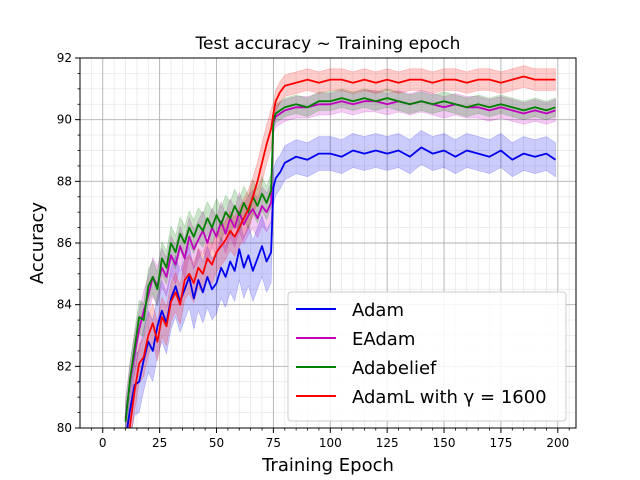  I want to click on y-tick-label: 92, so click(64, 58).